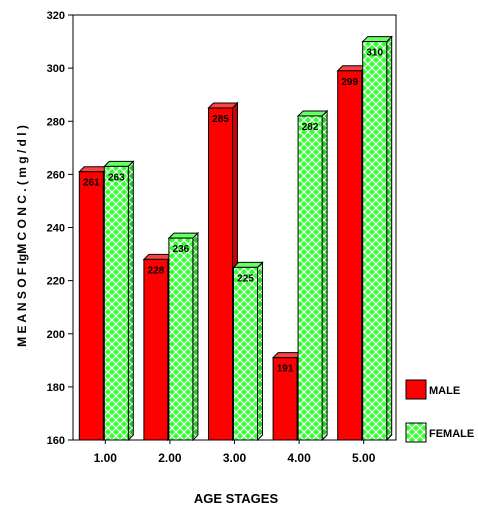  What do you see at coordinates (56, 69) in the screenshot?
I see `y-tick-label: 300` at bounding box center [56, 69].